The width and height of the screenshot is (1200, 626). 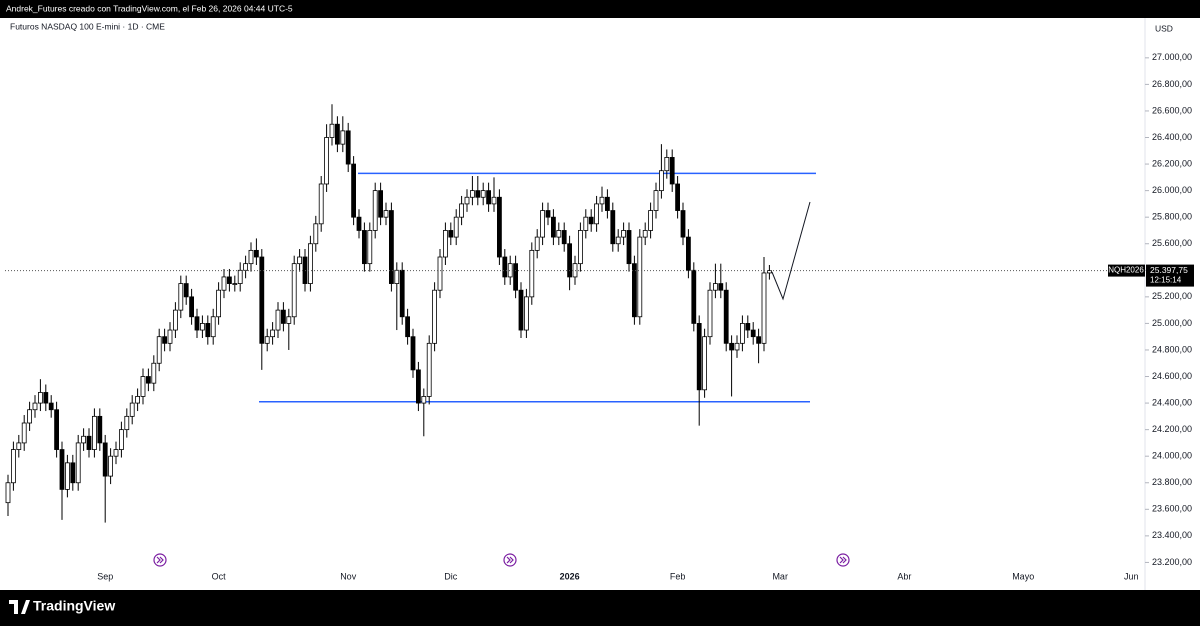 What do you see at coordinates (1172, 482) in the screenshot?
I see `y-tick-label: 23.800,00` at bounding box center [1172, 482].